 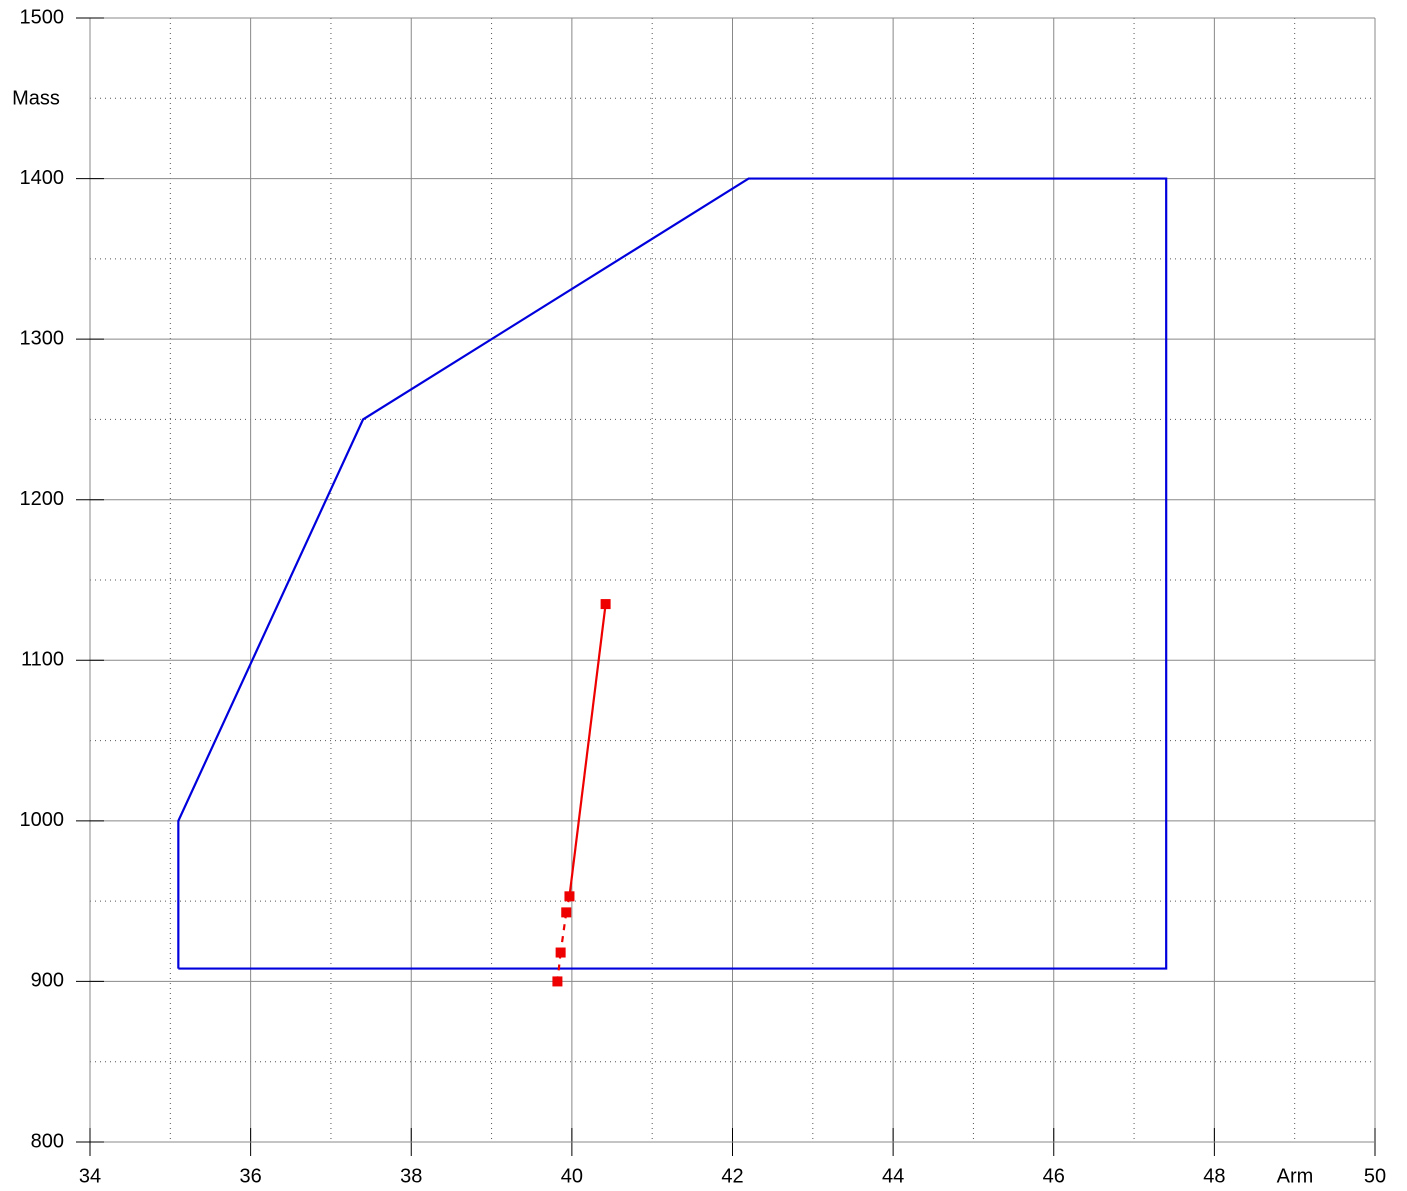 I want to click on y-tick-label: 900, so click(x=47, y=981).